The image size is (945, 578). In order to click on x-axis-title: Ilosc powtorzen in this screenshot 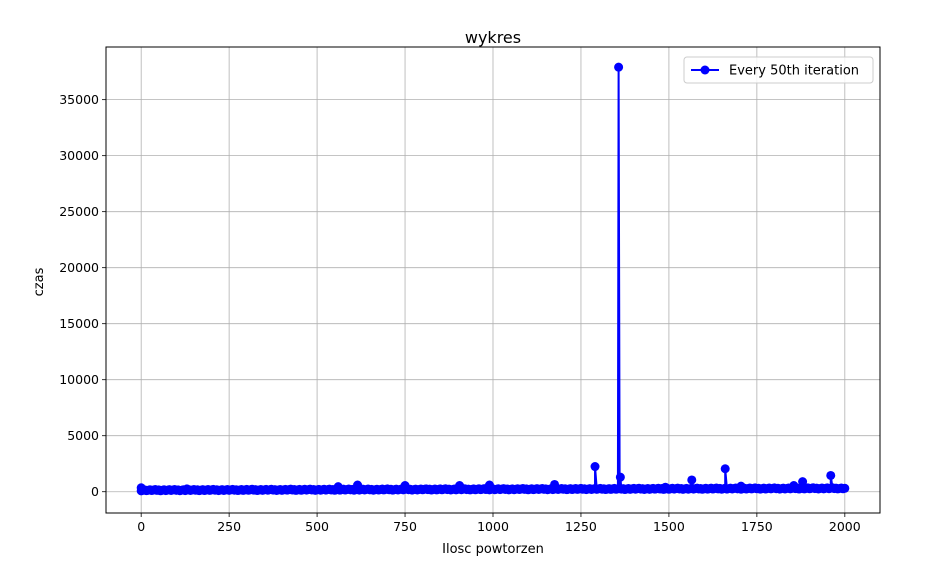, I will do `click(493, 549)`.